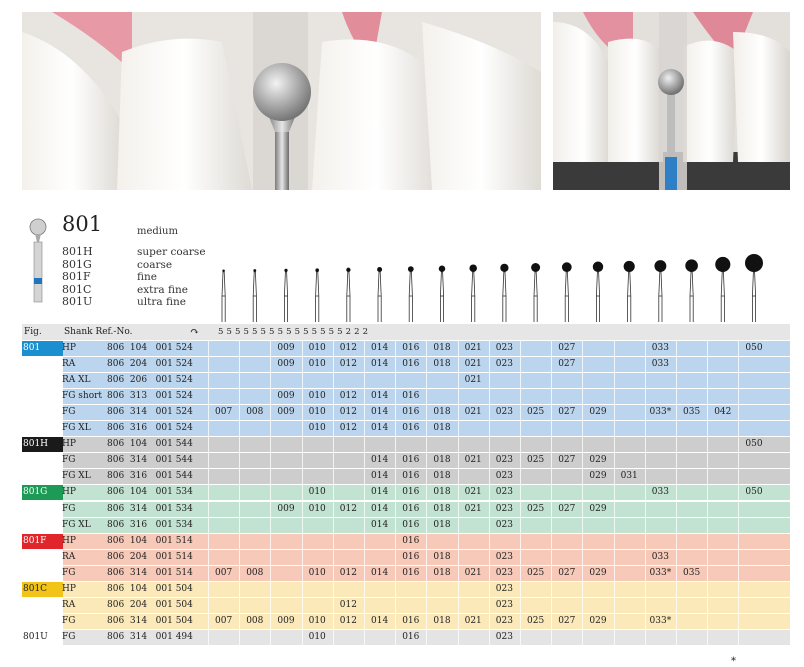 This screenshot has height=667, width=804. What do you see at coordinates (293, 332) in the screenshot?
I see `scale-markers: 5 5 5 5 5 5 5 5 5 5 5 5 5 5 5 2 2 2` at bounding box center [293, 332].